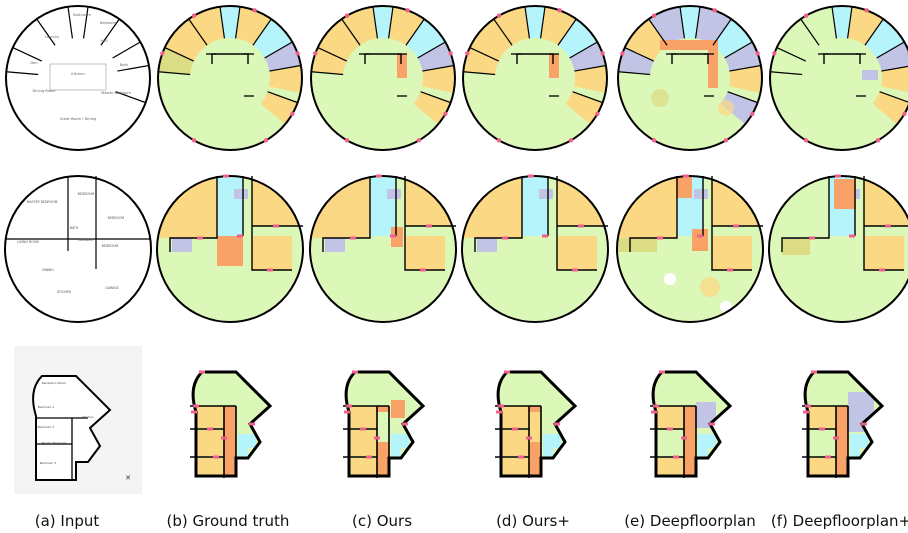  I want to click on compass-icon: ✕, so click(128, 478).